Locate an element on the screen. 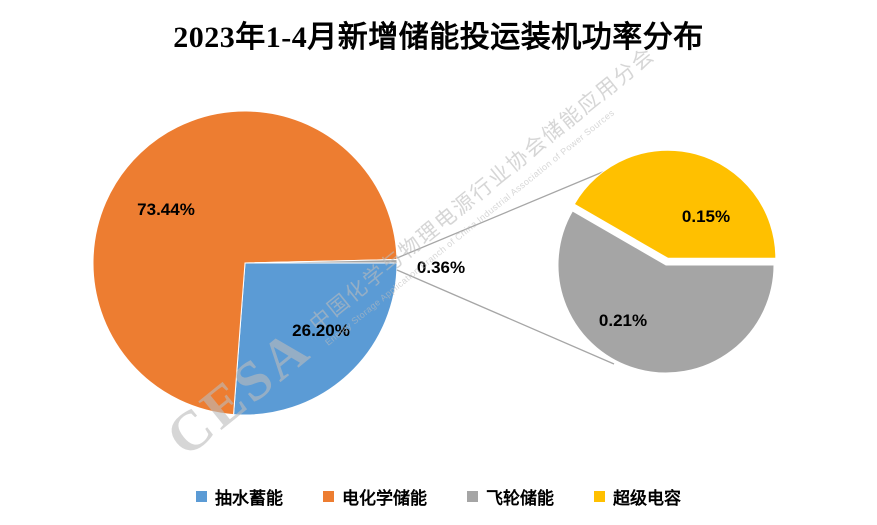  secondary-pie-data-label-0: 0.21% is located at coordinates (623, 320).